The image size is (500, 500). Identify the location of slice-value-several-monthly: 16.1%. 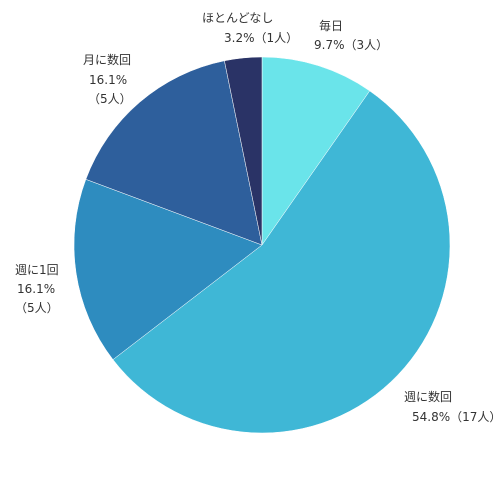
(108, 80).